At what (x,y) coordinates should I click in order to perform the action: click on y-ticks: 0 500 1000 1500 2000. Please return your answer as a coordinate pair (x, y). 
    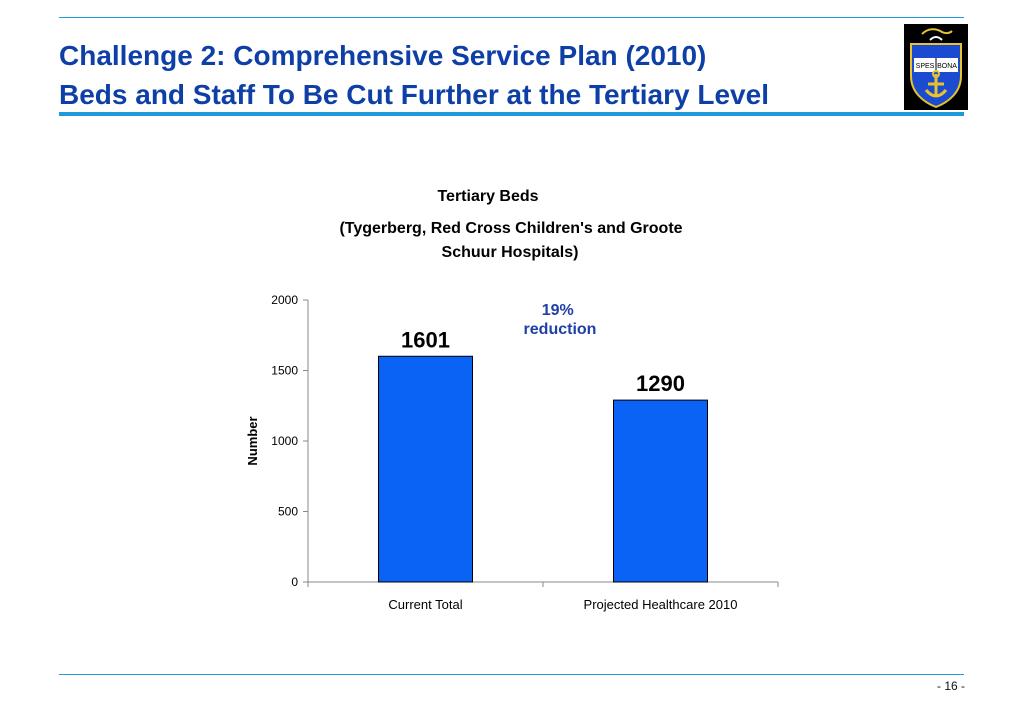
    Looking at the image, I should click on (289, 441).